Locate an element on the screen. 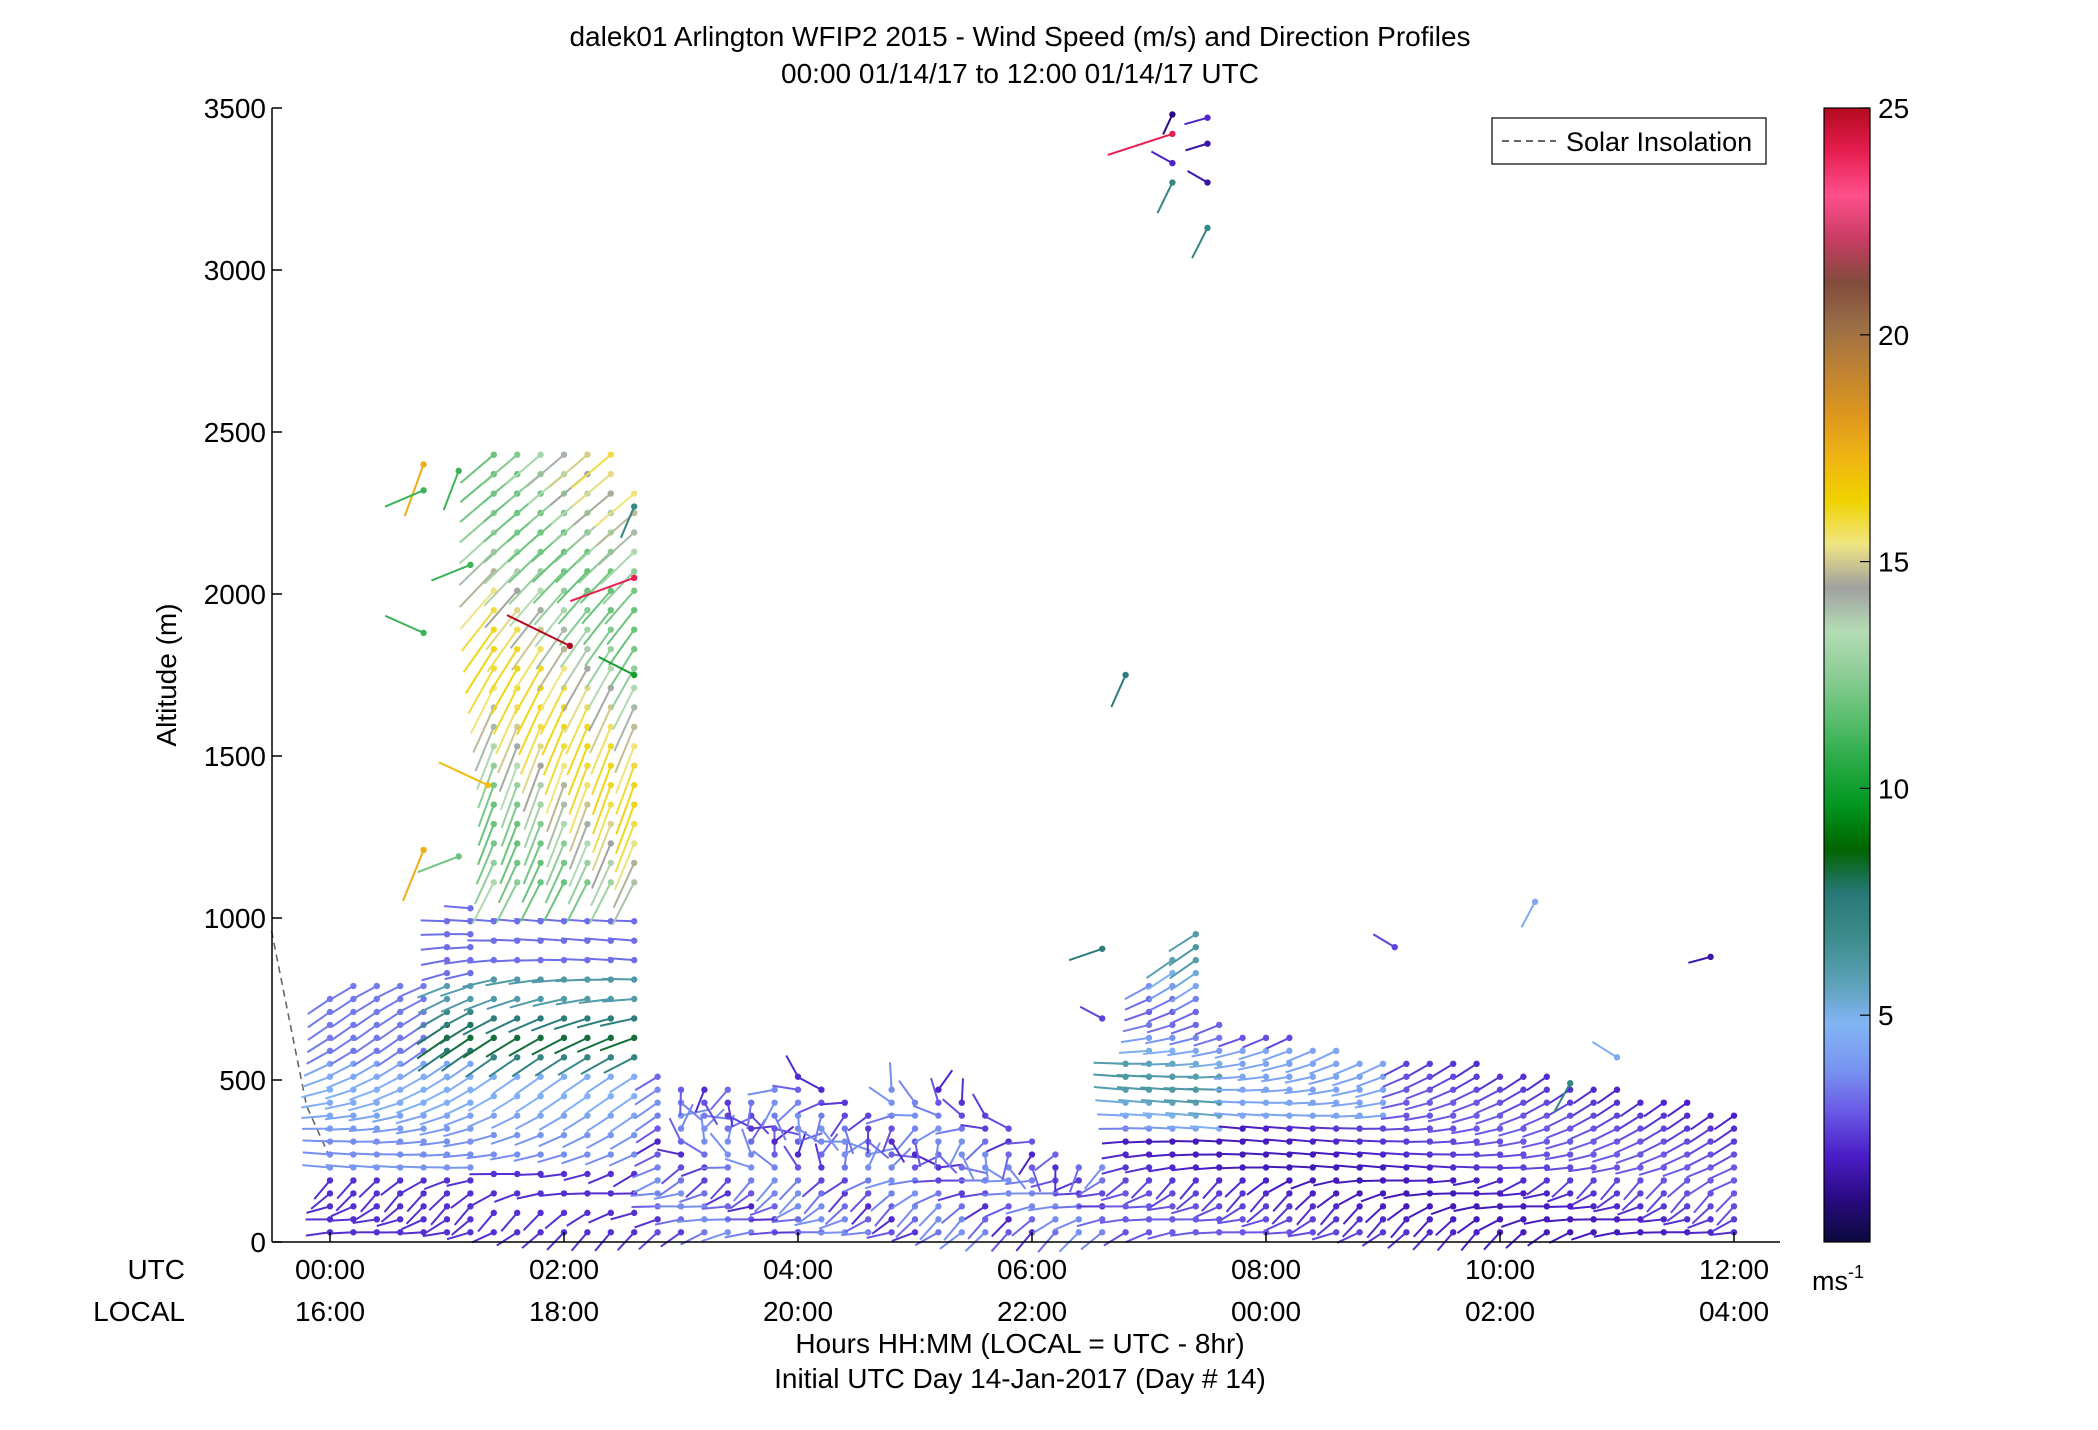 The height and width of the screenshot is (1430, 2098). legend-solar-label: Solar Insolation is located at coordinates (1659, 142).